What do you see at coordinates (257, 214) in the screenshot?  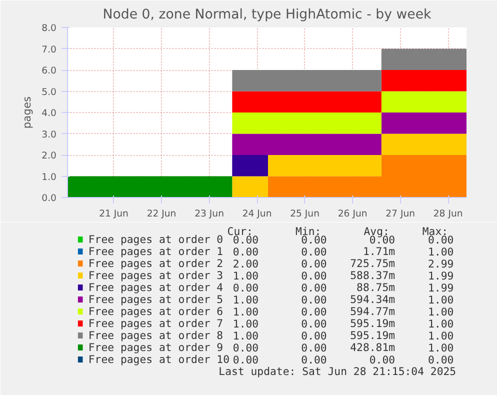 I see `x-tick-label: 24 Jun` at bounding box center [257, 214].